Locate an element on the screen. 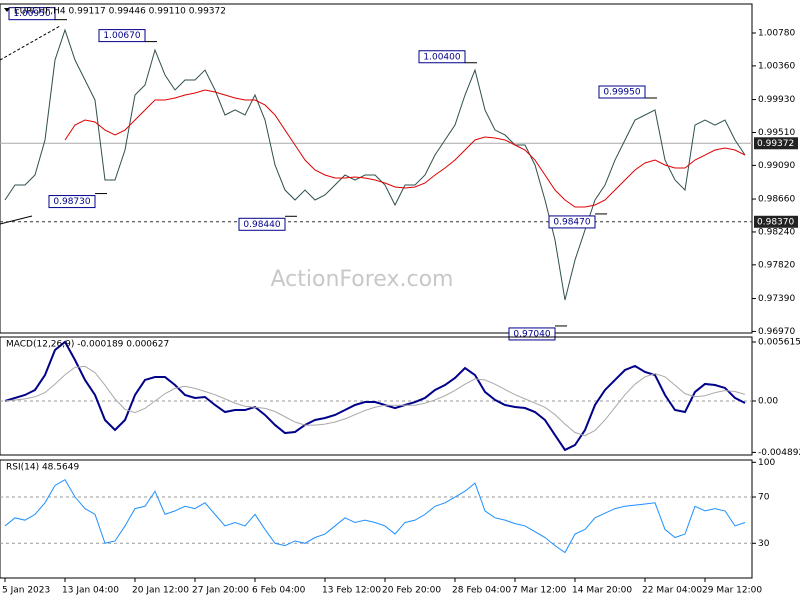 This screenshot has height=600, width=800. x-tick-label: 28 Feb 04:00 is located at coordinates (481, 591).